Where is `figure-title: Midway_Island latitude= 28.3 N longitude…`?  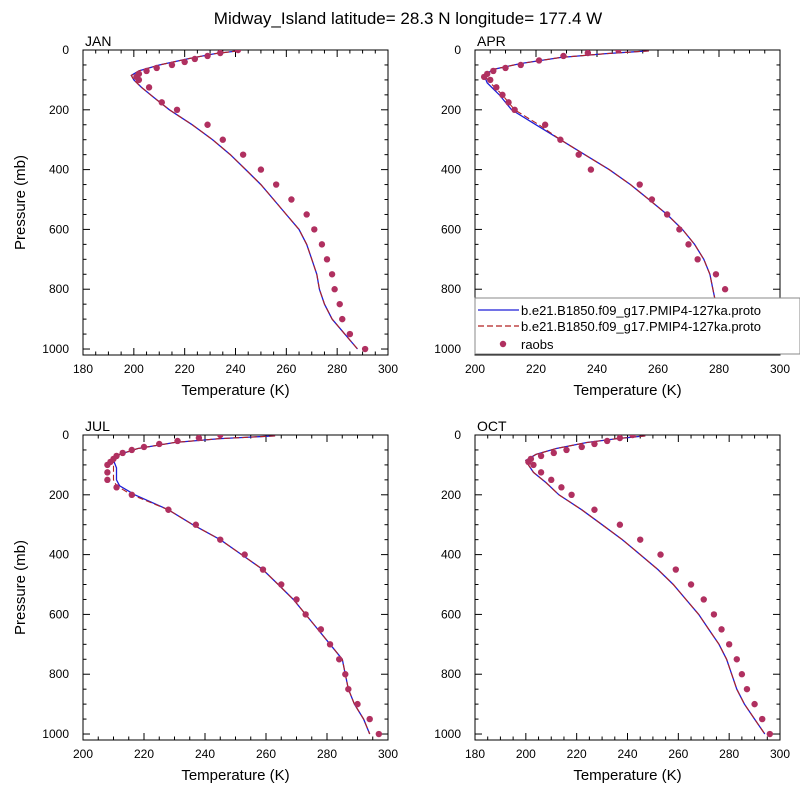
figure-title: Midway_Island latitude= 28.3 N longitude… is located at coordinates (408, 18).